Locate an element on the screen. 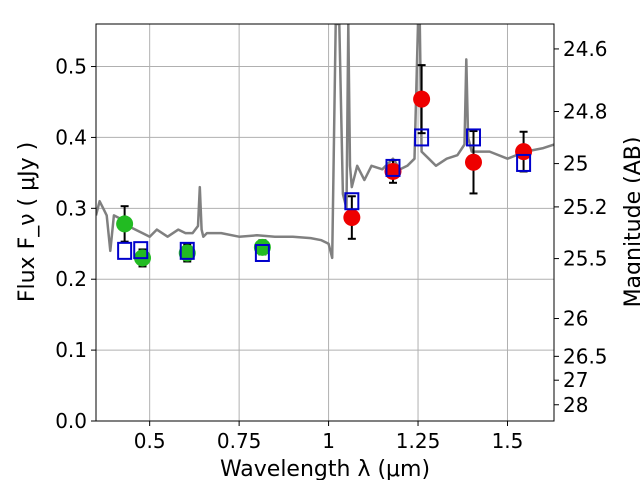 The image size is (640, 480). y-tick-label: 0.1 is located at coordinates (71, 350).